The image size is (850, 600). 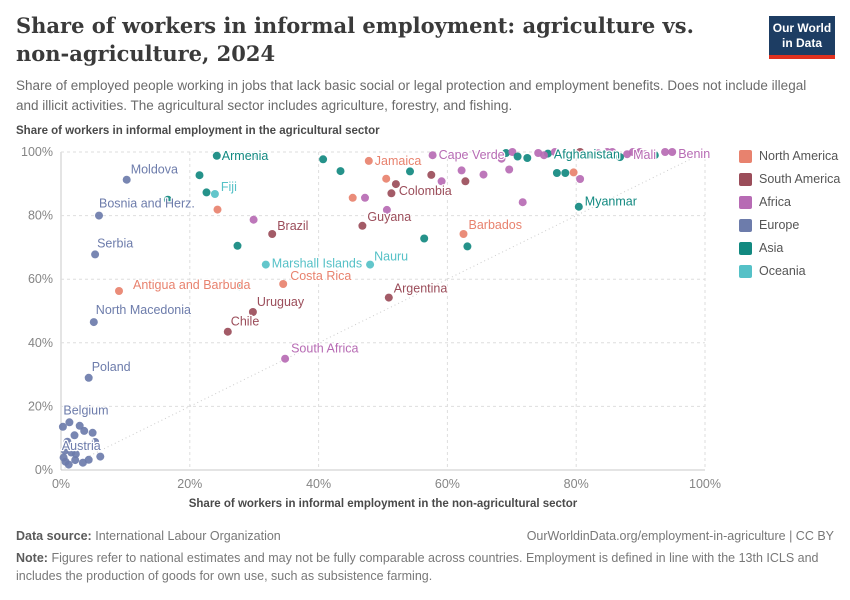 I want to click on y-tick-label: 100%, so click(x=37, y=152).